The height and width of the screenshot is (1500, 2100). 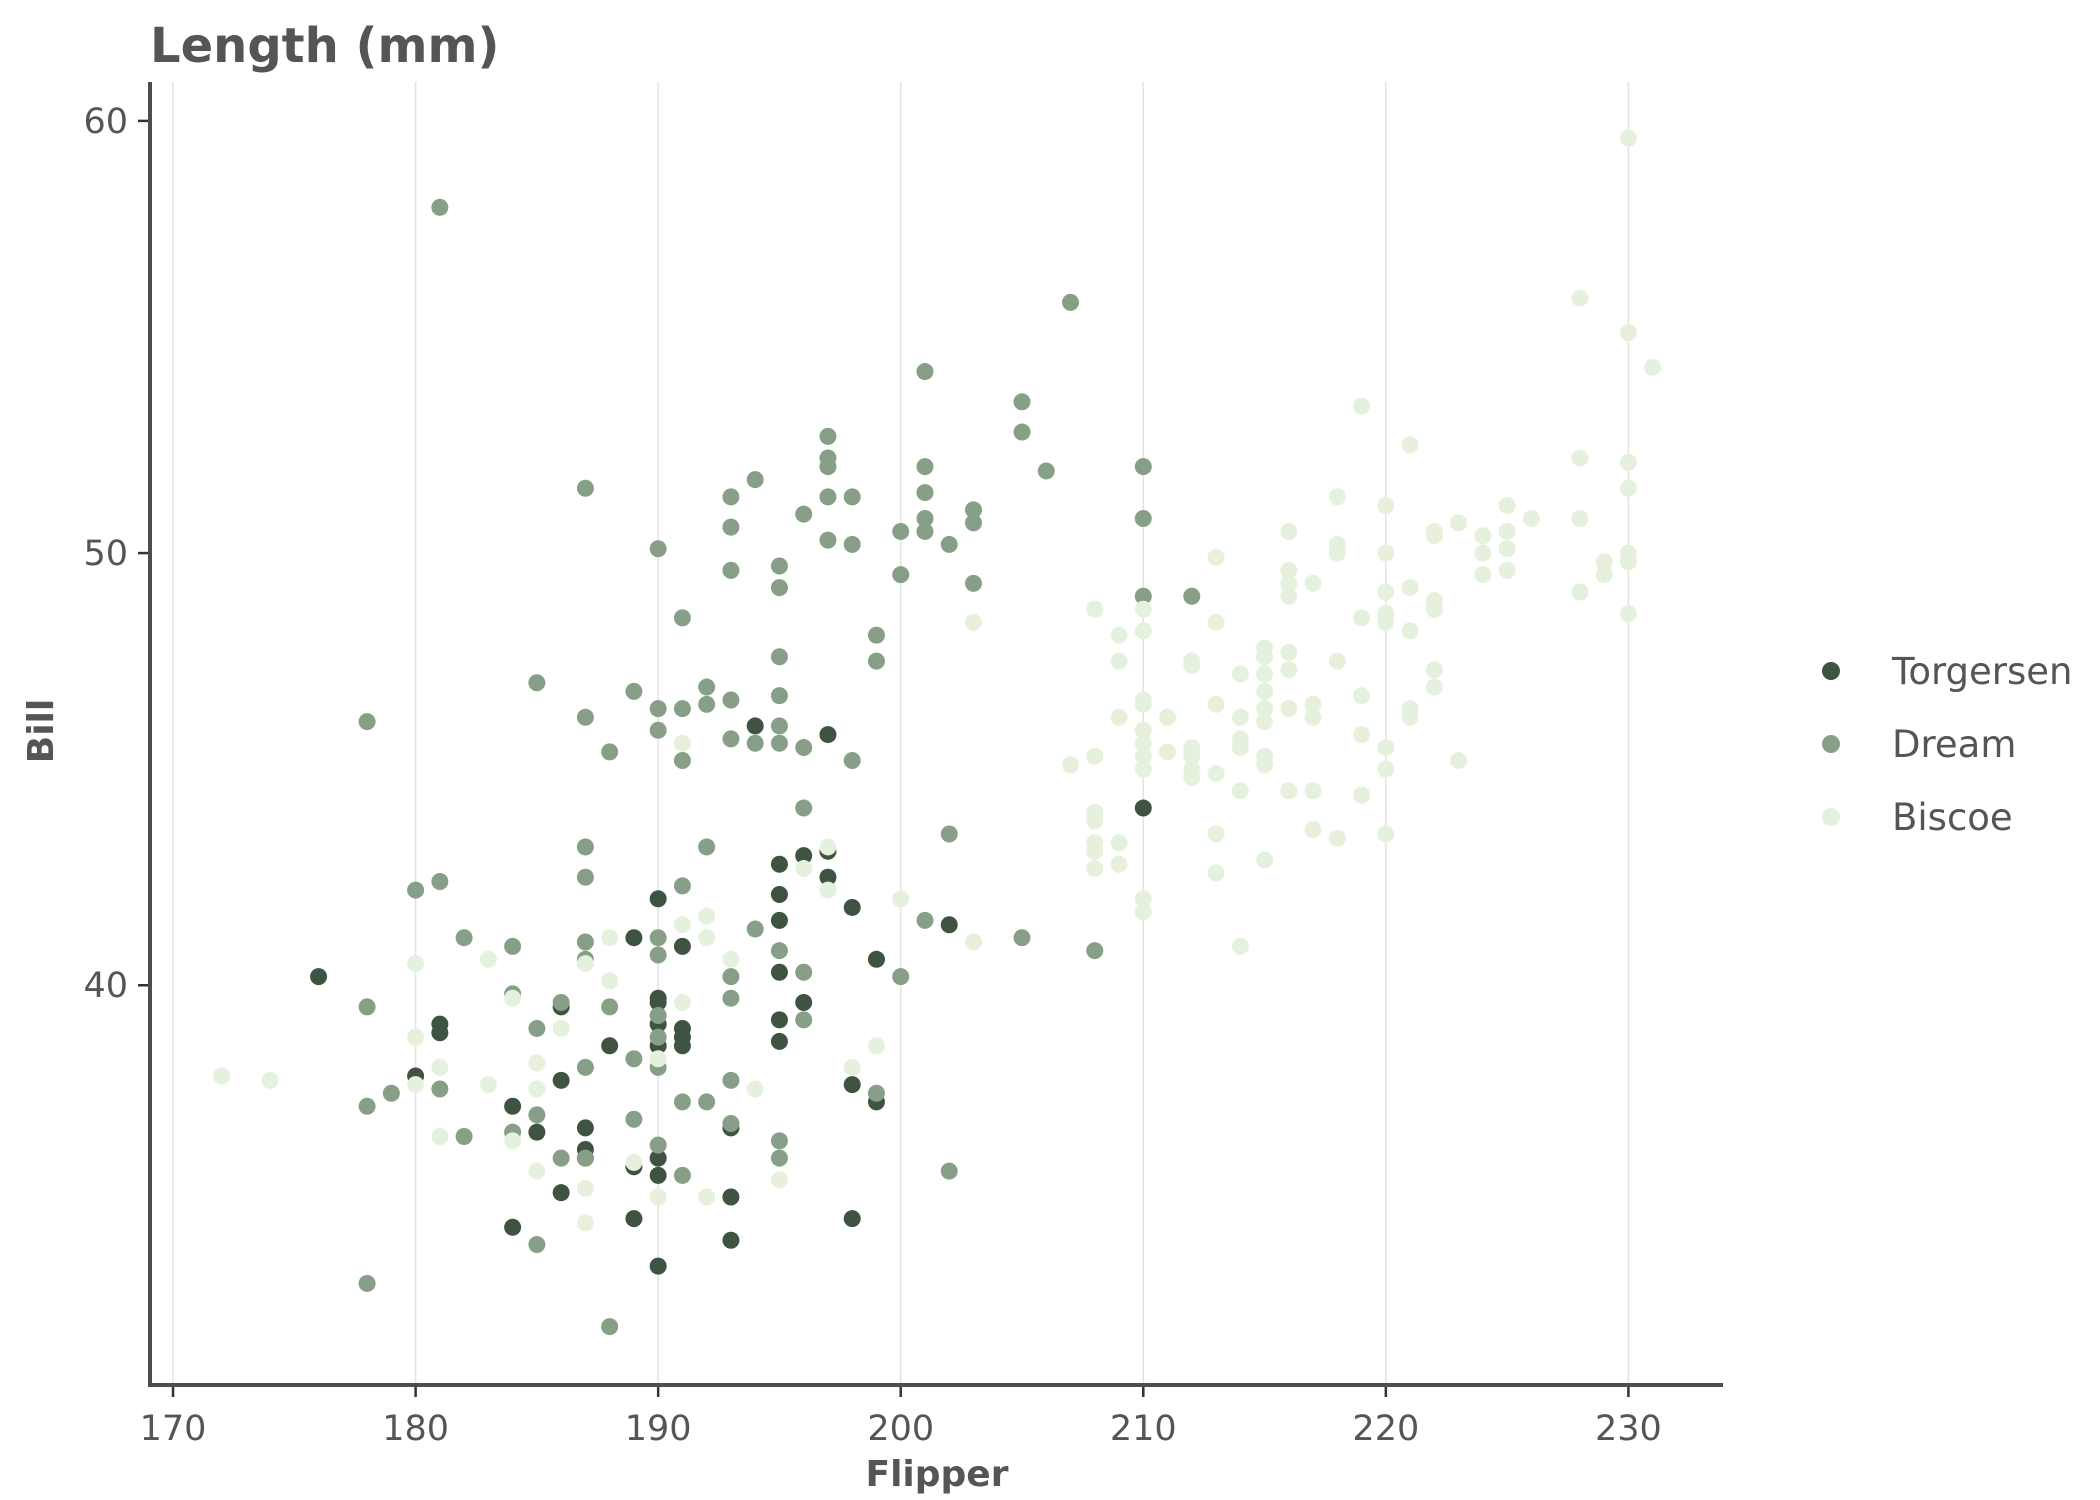 What do you see at coordinates (173, 1429) in the screenshot?
I see `x-tick-label: 170` at bounding box center [173, 1429].